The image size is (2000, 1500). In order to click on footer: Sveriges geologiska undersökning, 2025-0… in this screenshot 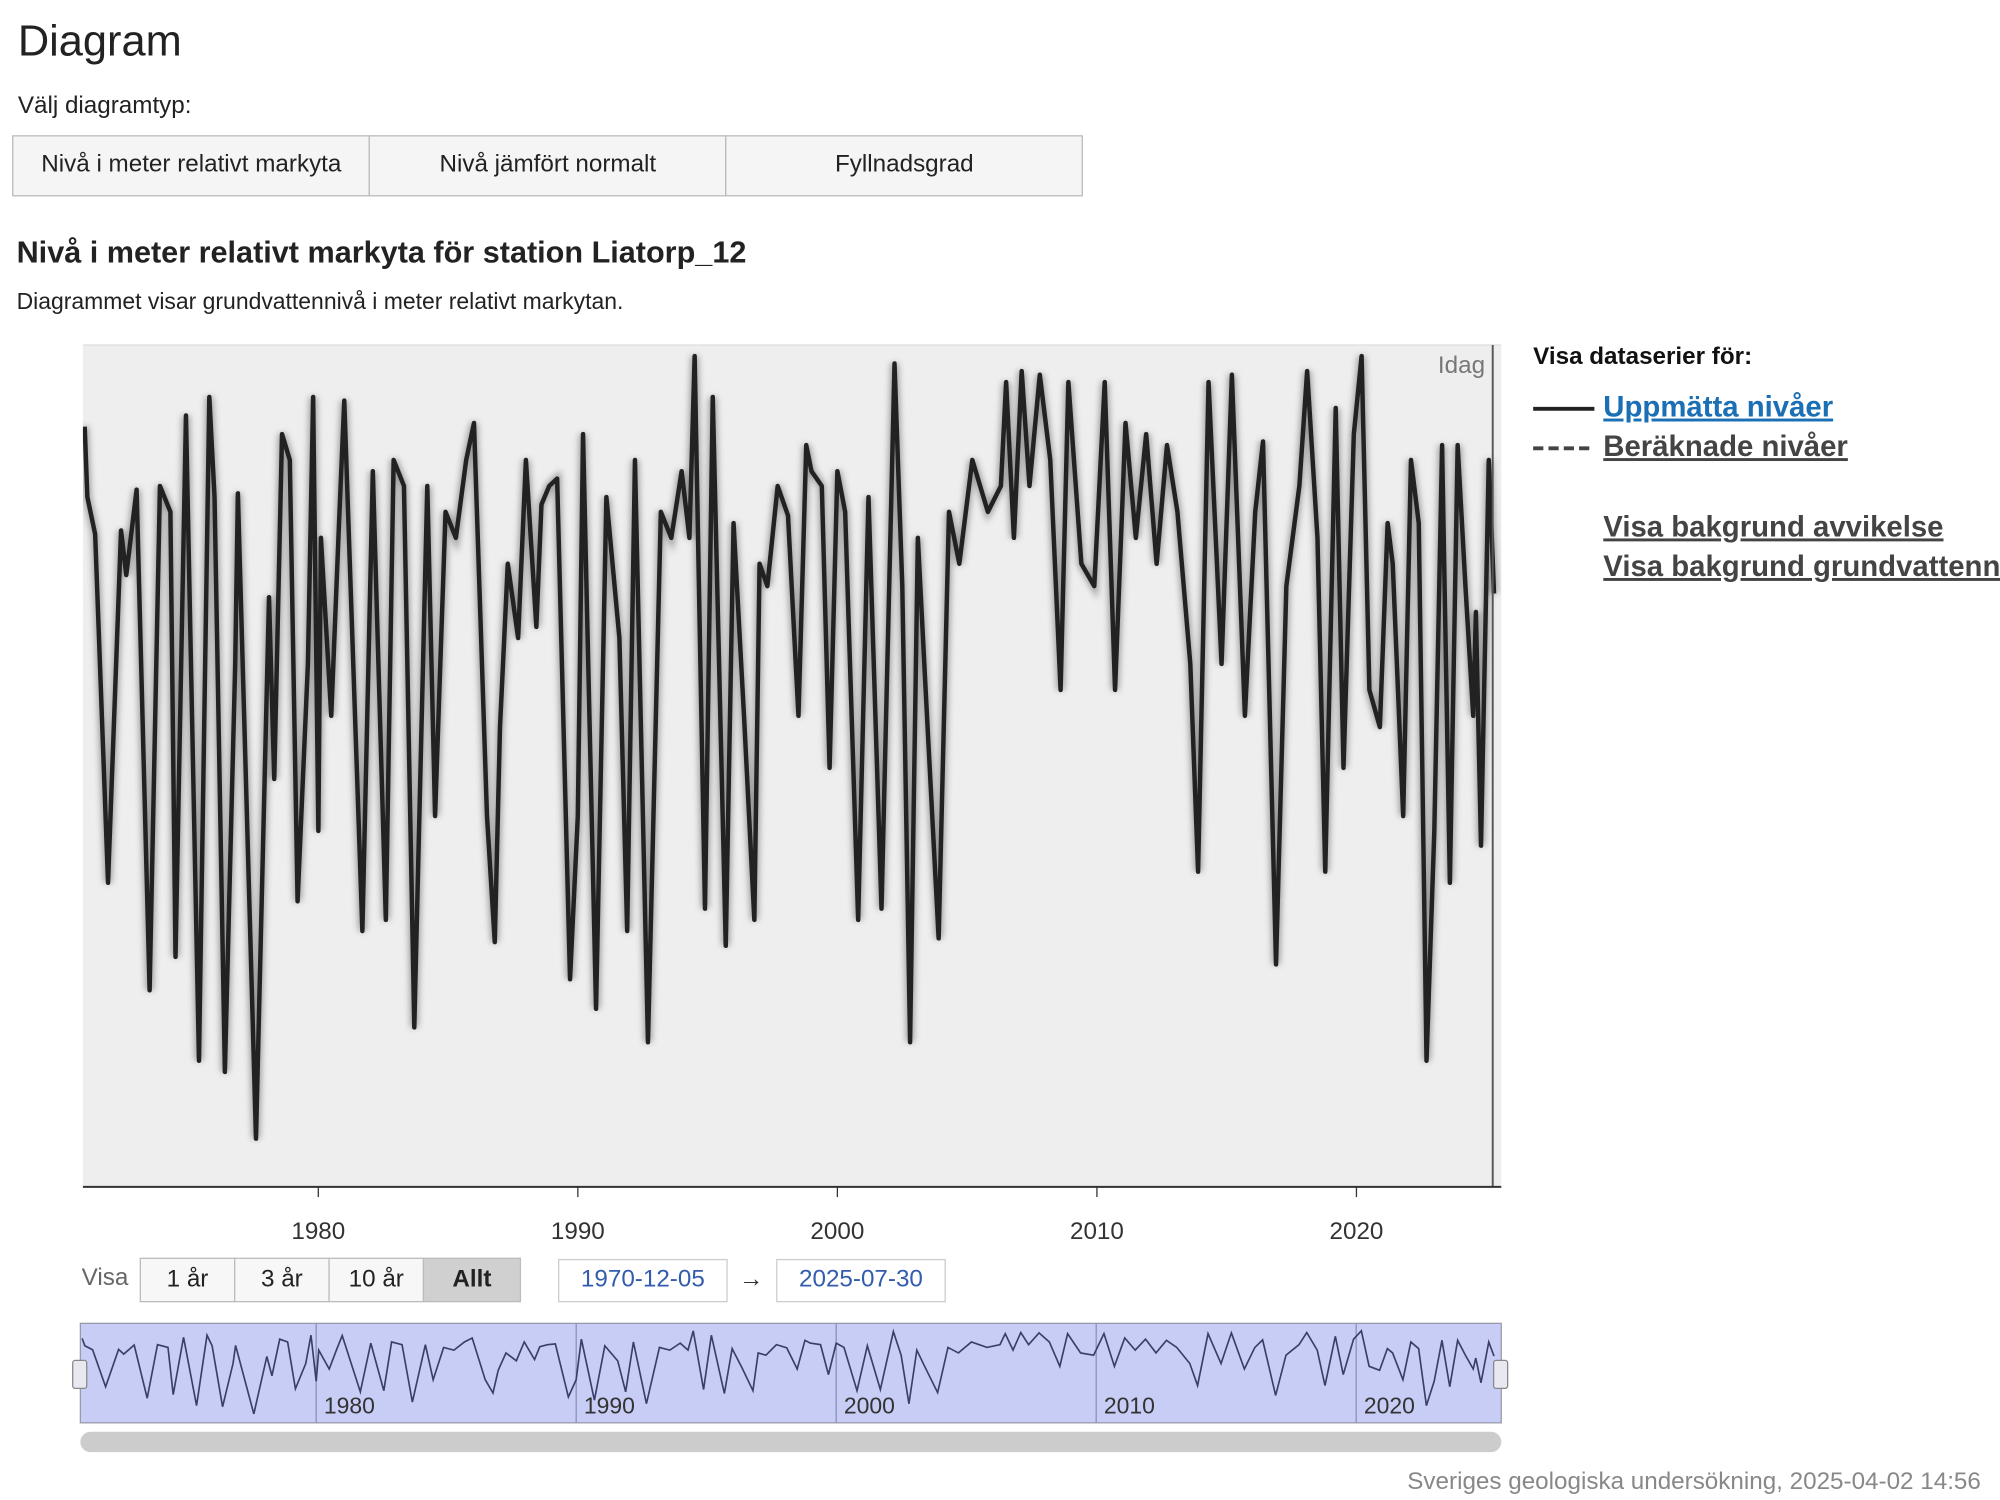, I will do `click(1694, 1481)`.